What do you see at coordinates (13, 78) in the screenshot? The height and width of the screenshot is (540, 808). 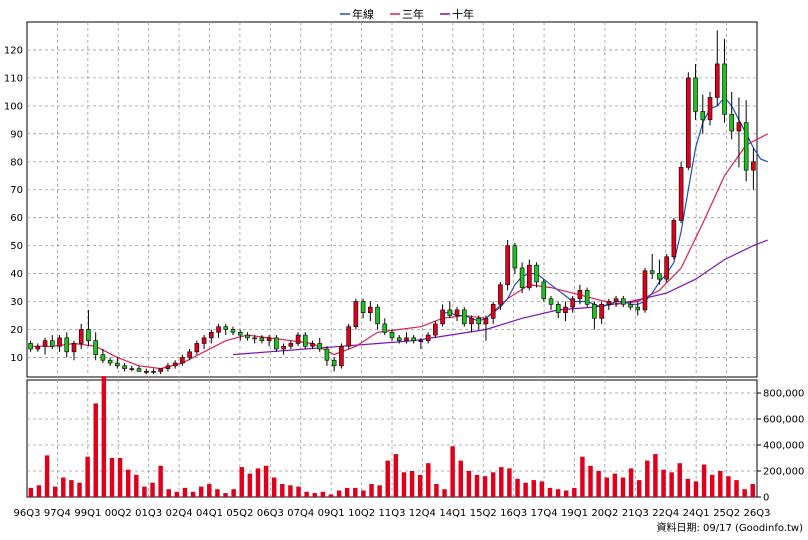 I see `price-tick-label: 110` at bounding box center [13, 78].